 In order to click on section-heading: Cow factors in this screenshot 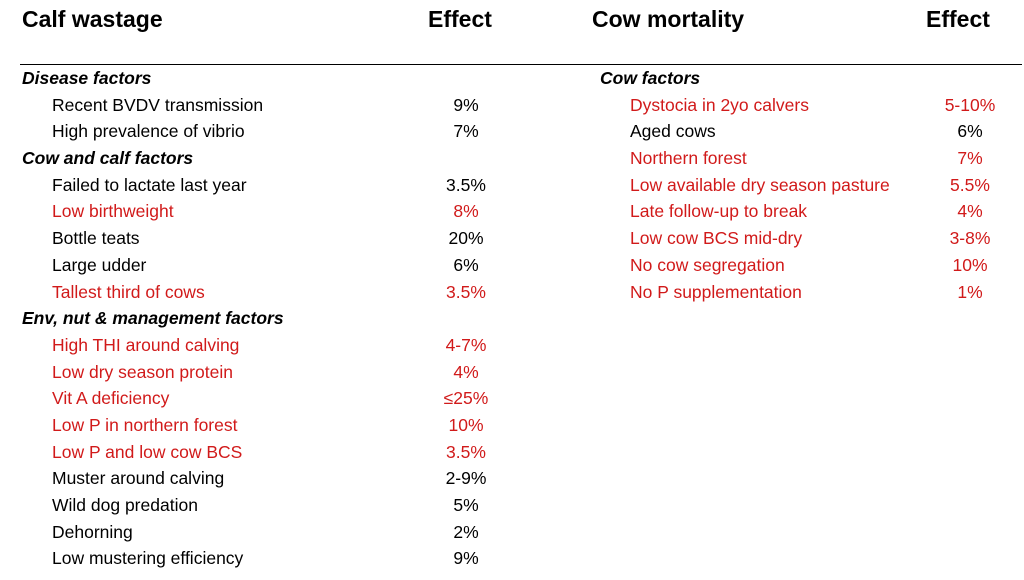, I will do `click(650, 78)`.